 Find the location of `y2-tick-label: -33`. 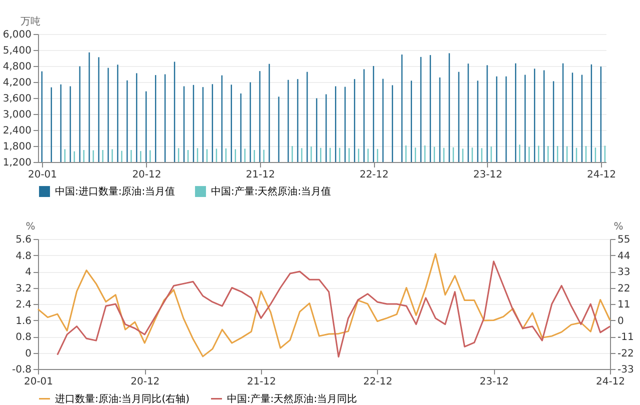

y2-tick-label: -33 is located at coordinates (626, 370).